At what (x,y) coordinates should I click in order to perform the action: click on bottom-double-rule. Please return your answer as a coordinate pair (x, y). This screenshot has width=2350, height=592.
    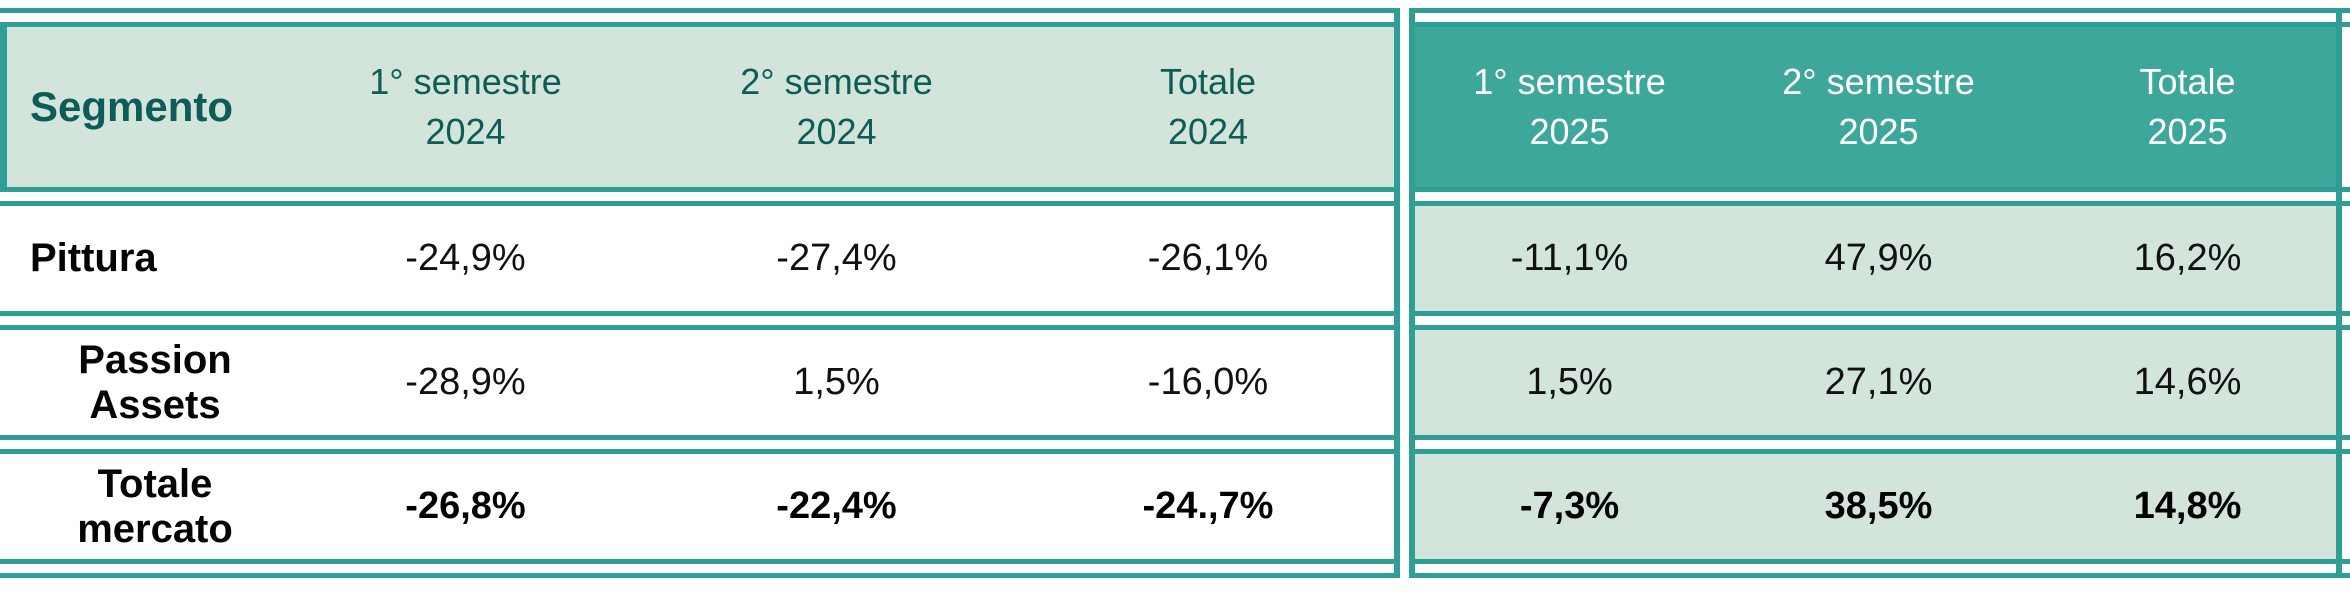
    Looking at the image, I should click on (1175, 568).